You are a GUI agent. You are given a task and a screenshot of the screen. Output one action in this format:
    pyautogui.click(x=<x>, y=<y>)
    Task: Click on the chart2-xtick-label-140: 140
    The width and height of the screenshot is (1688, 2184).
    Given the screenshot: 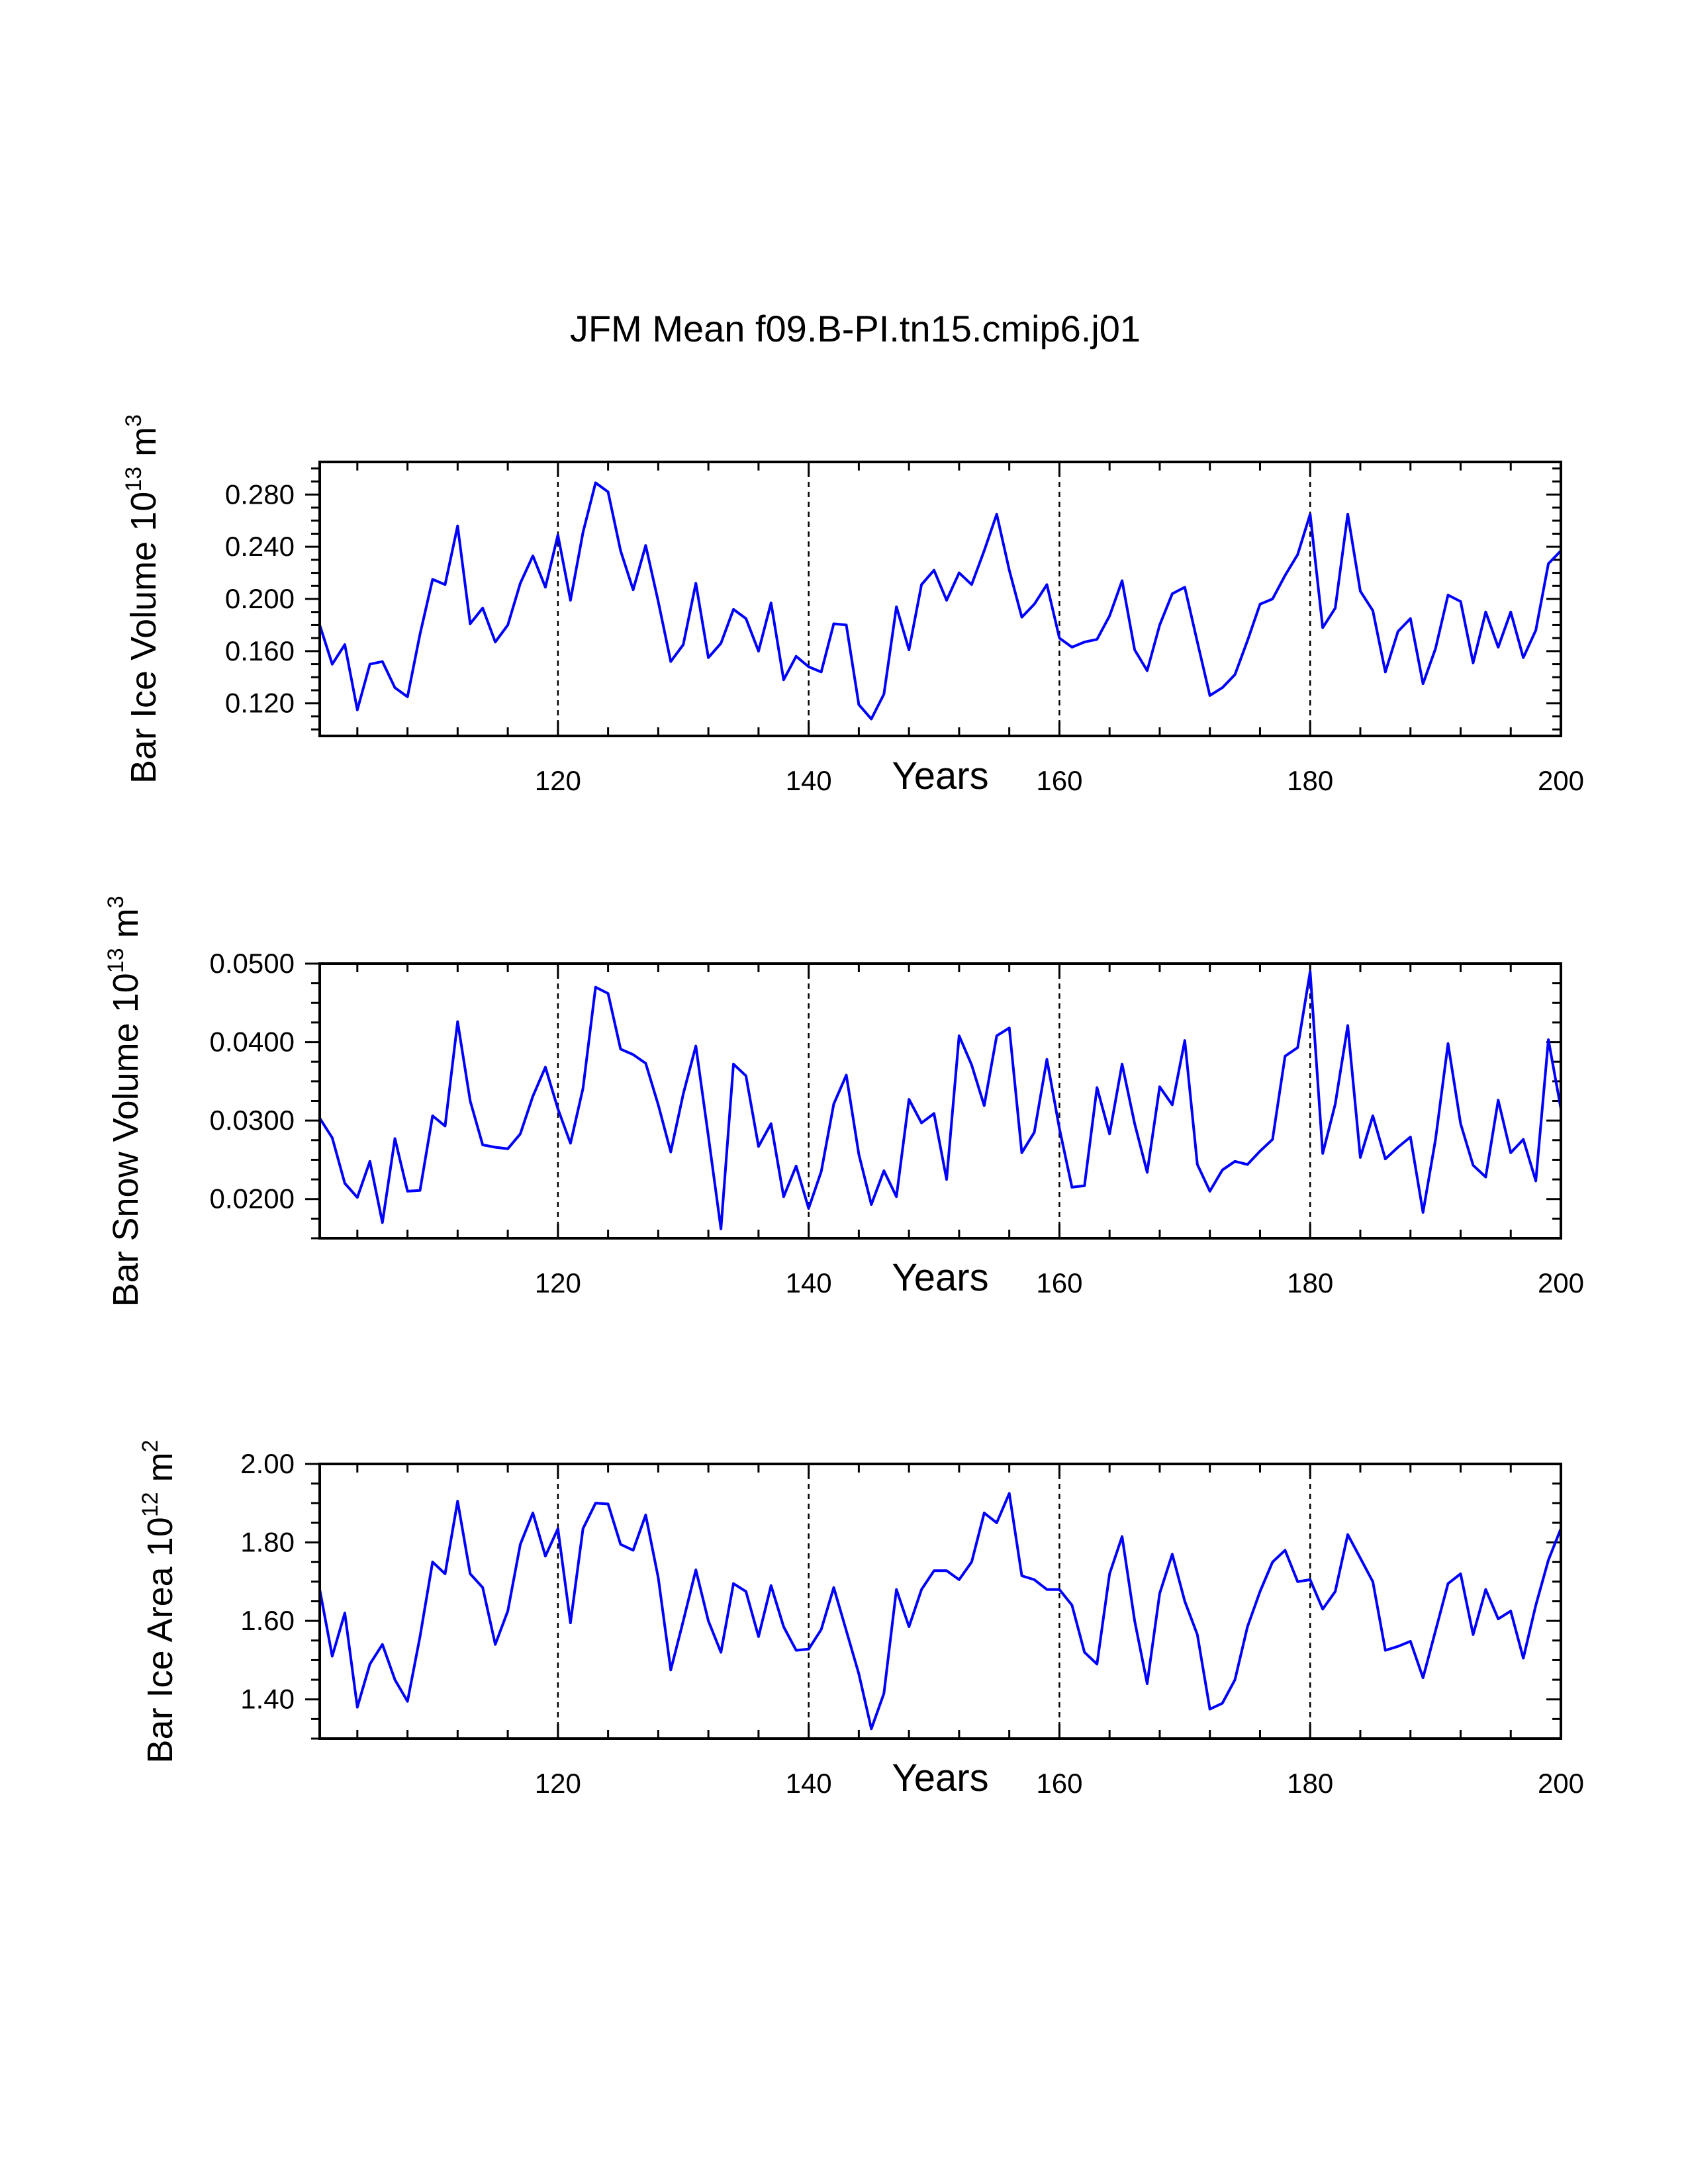 What is the action you would take?
    pyautogui.click(x=809, y=1783)
    